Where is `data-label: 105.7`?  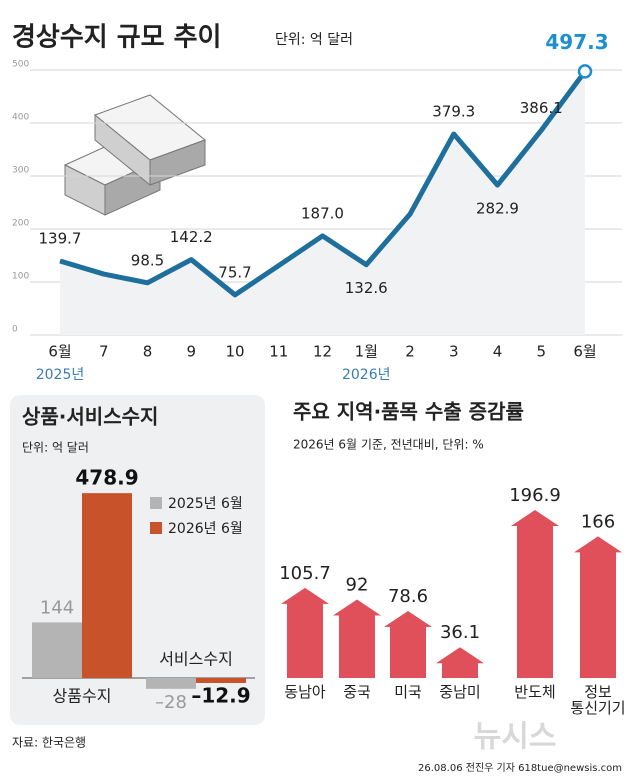 data-label: 105.7 is located at coordinates (305, 573).